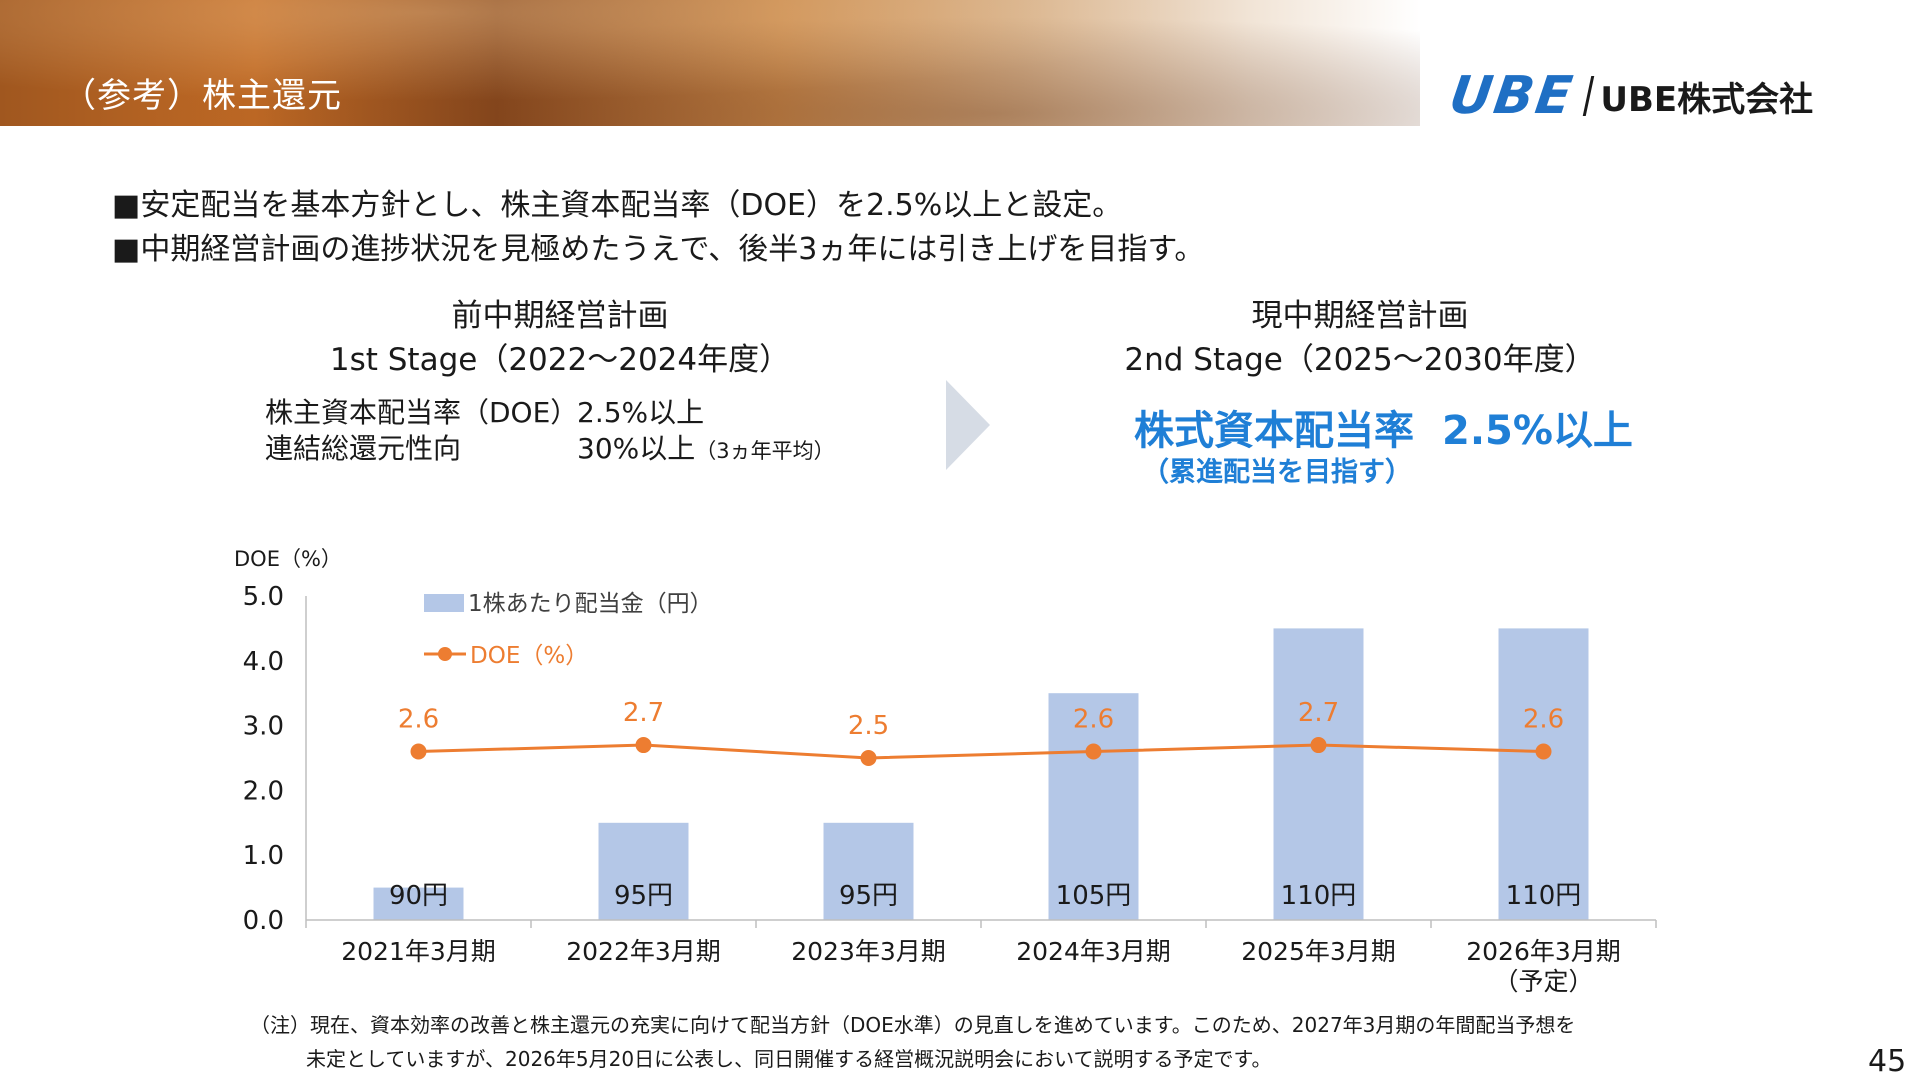 The image size is (1920, 1080). Describe the element at coordinates (868, 726) in the screenshot. I see `doe-data-label: 2.5` at that location.